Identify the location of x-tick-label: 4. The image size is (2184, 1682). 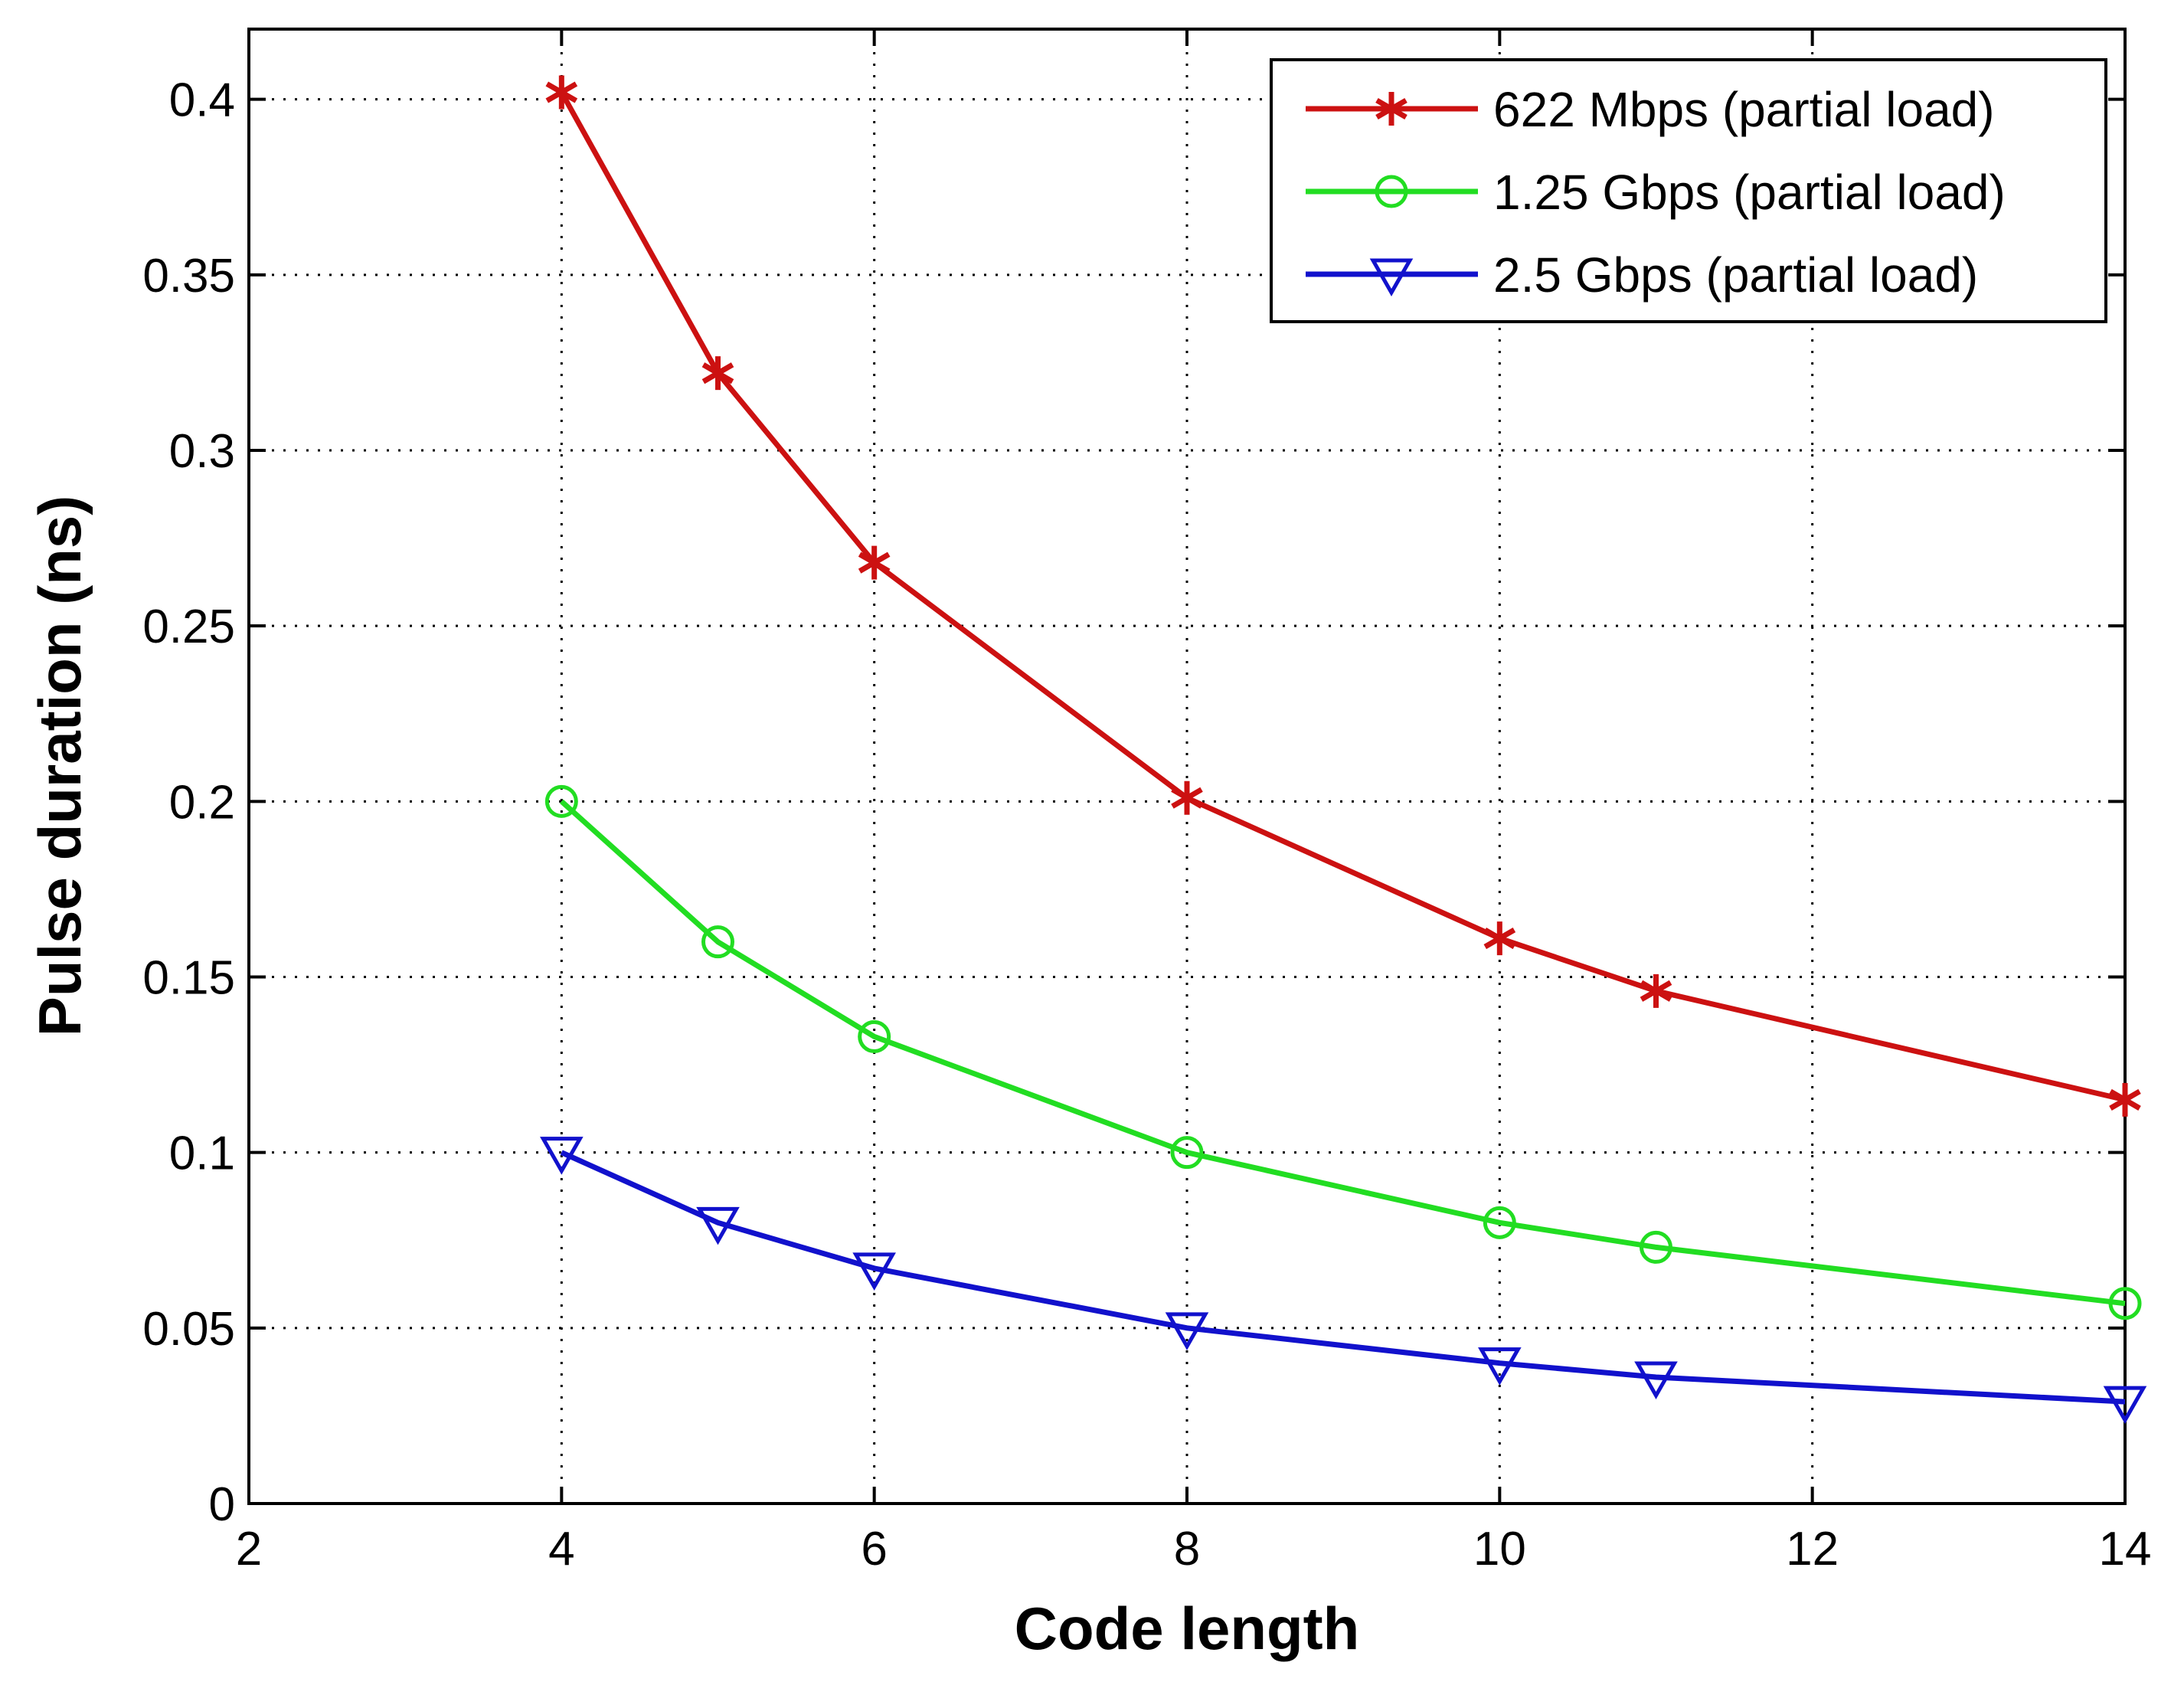
(561, 1550).